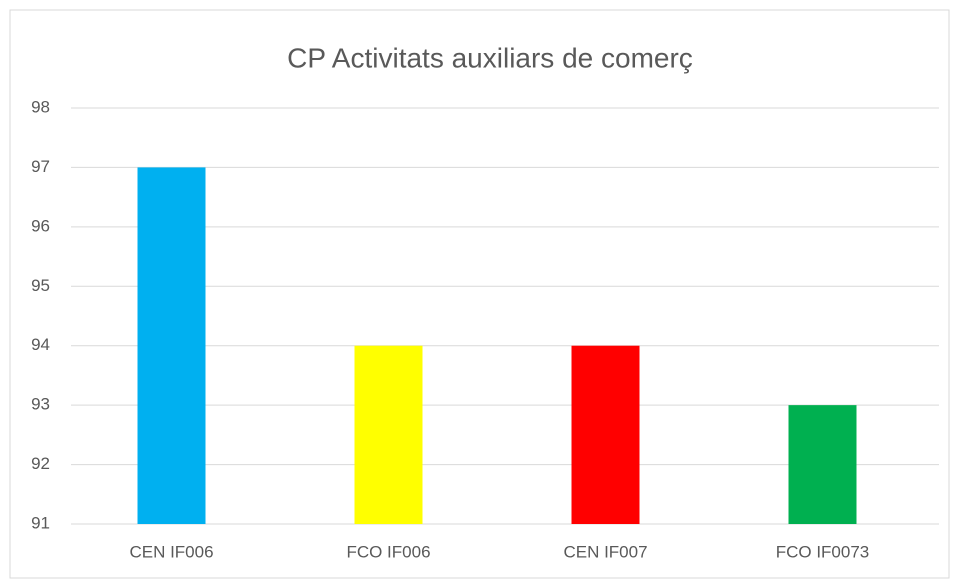 Image resolution: width=955 pixels, height=580 pixels. Describe the element at coordinates (388, 551) in the screenshot. I see `x-tick-label: FCO IF006` at that location.